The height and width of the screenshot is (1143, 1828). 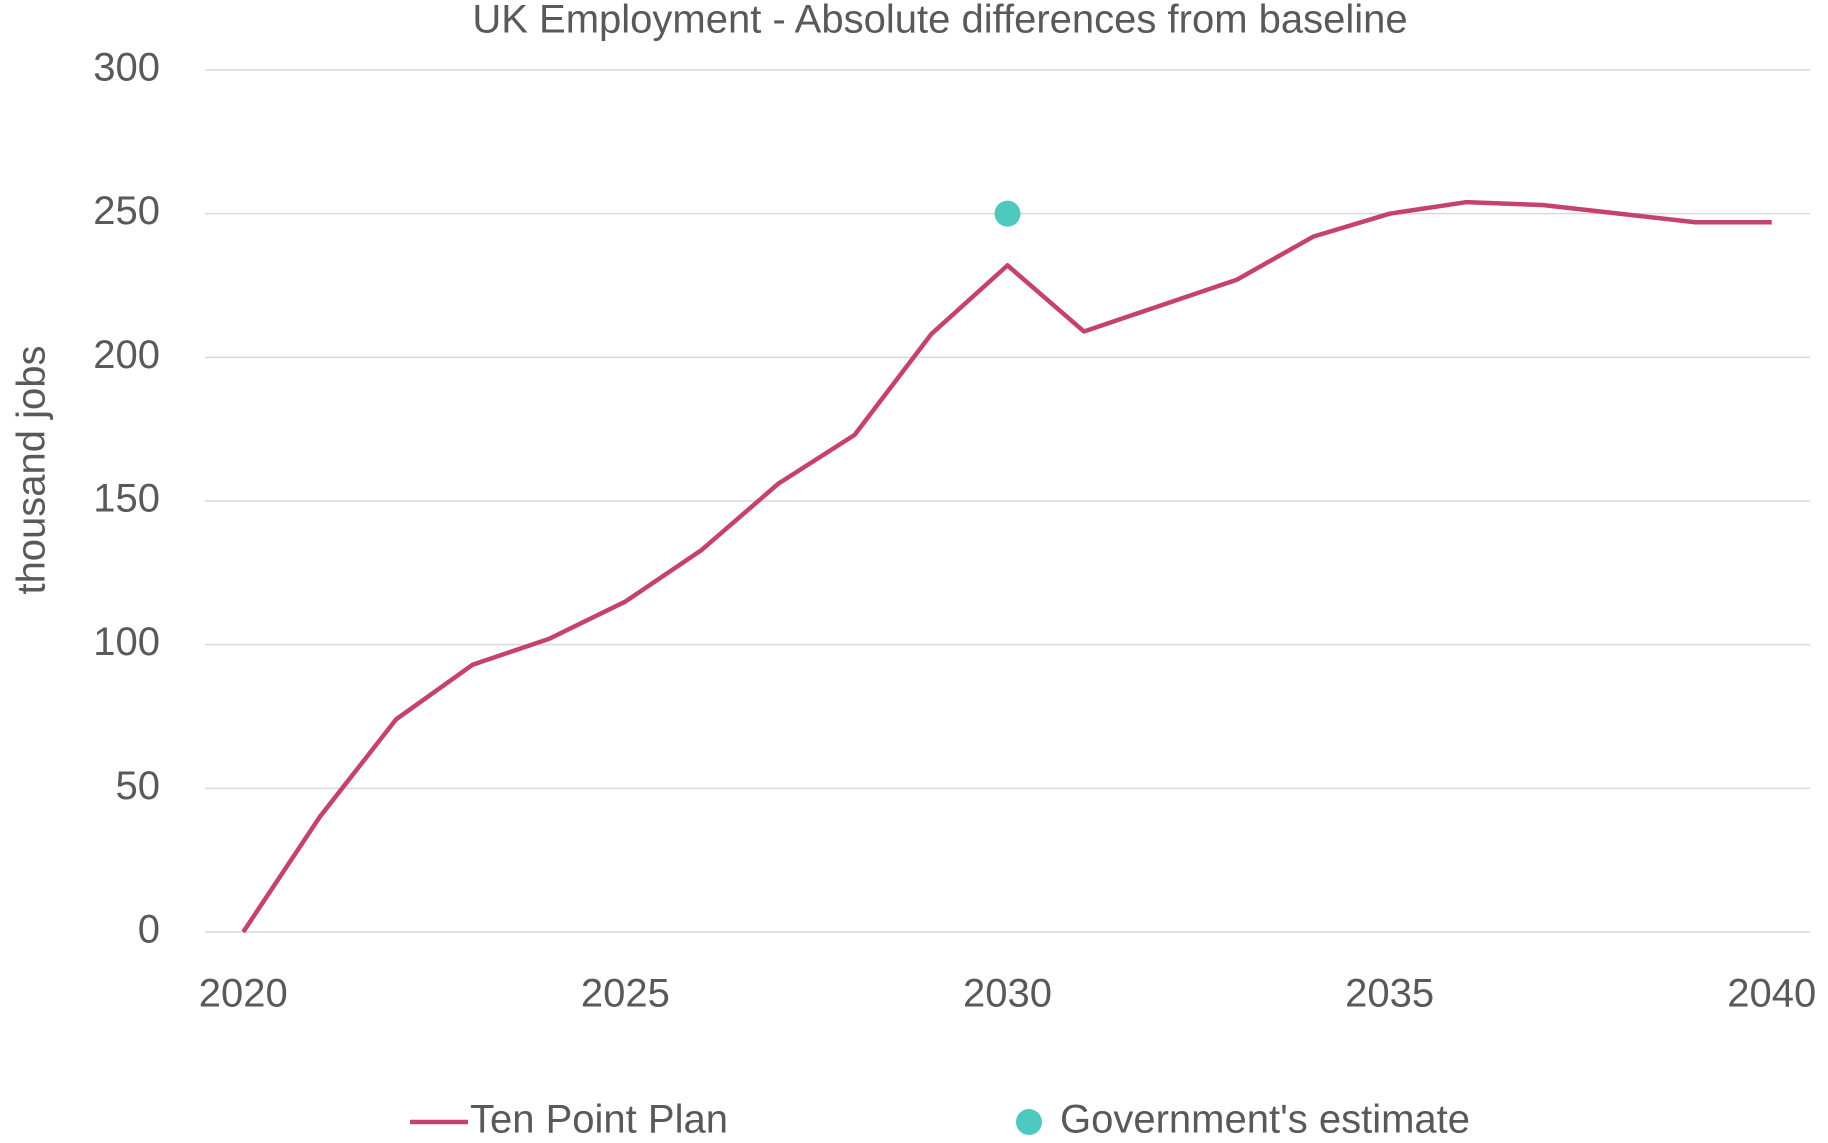 What do you see at coordinates (138, 786) in the screenshot?
I see `y-tick-label: 50` at bounding box center [138, 786].